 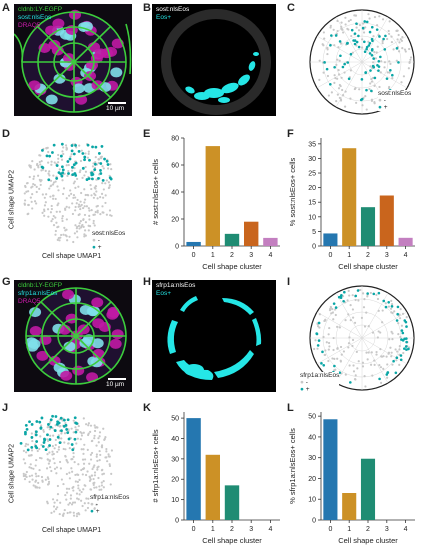 I want to click on legend-j-title: sfrp1a:nlsEos, so click(x=110, y=497).